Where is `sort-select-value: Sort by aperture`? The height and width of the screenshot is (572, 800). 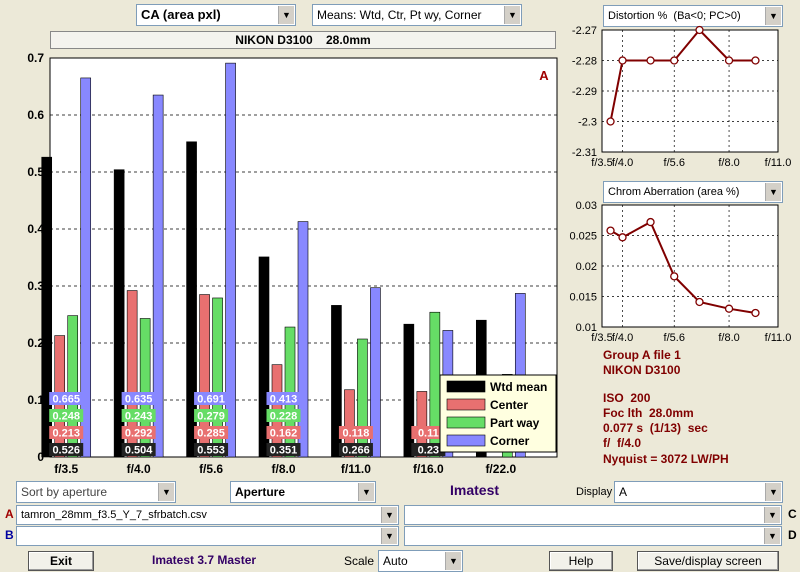 sort-select-value: Sort by aperture is located at coordinates (64, 492).